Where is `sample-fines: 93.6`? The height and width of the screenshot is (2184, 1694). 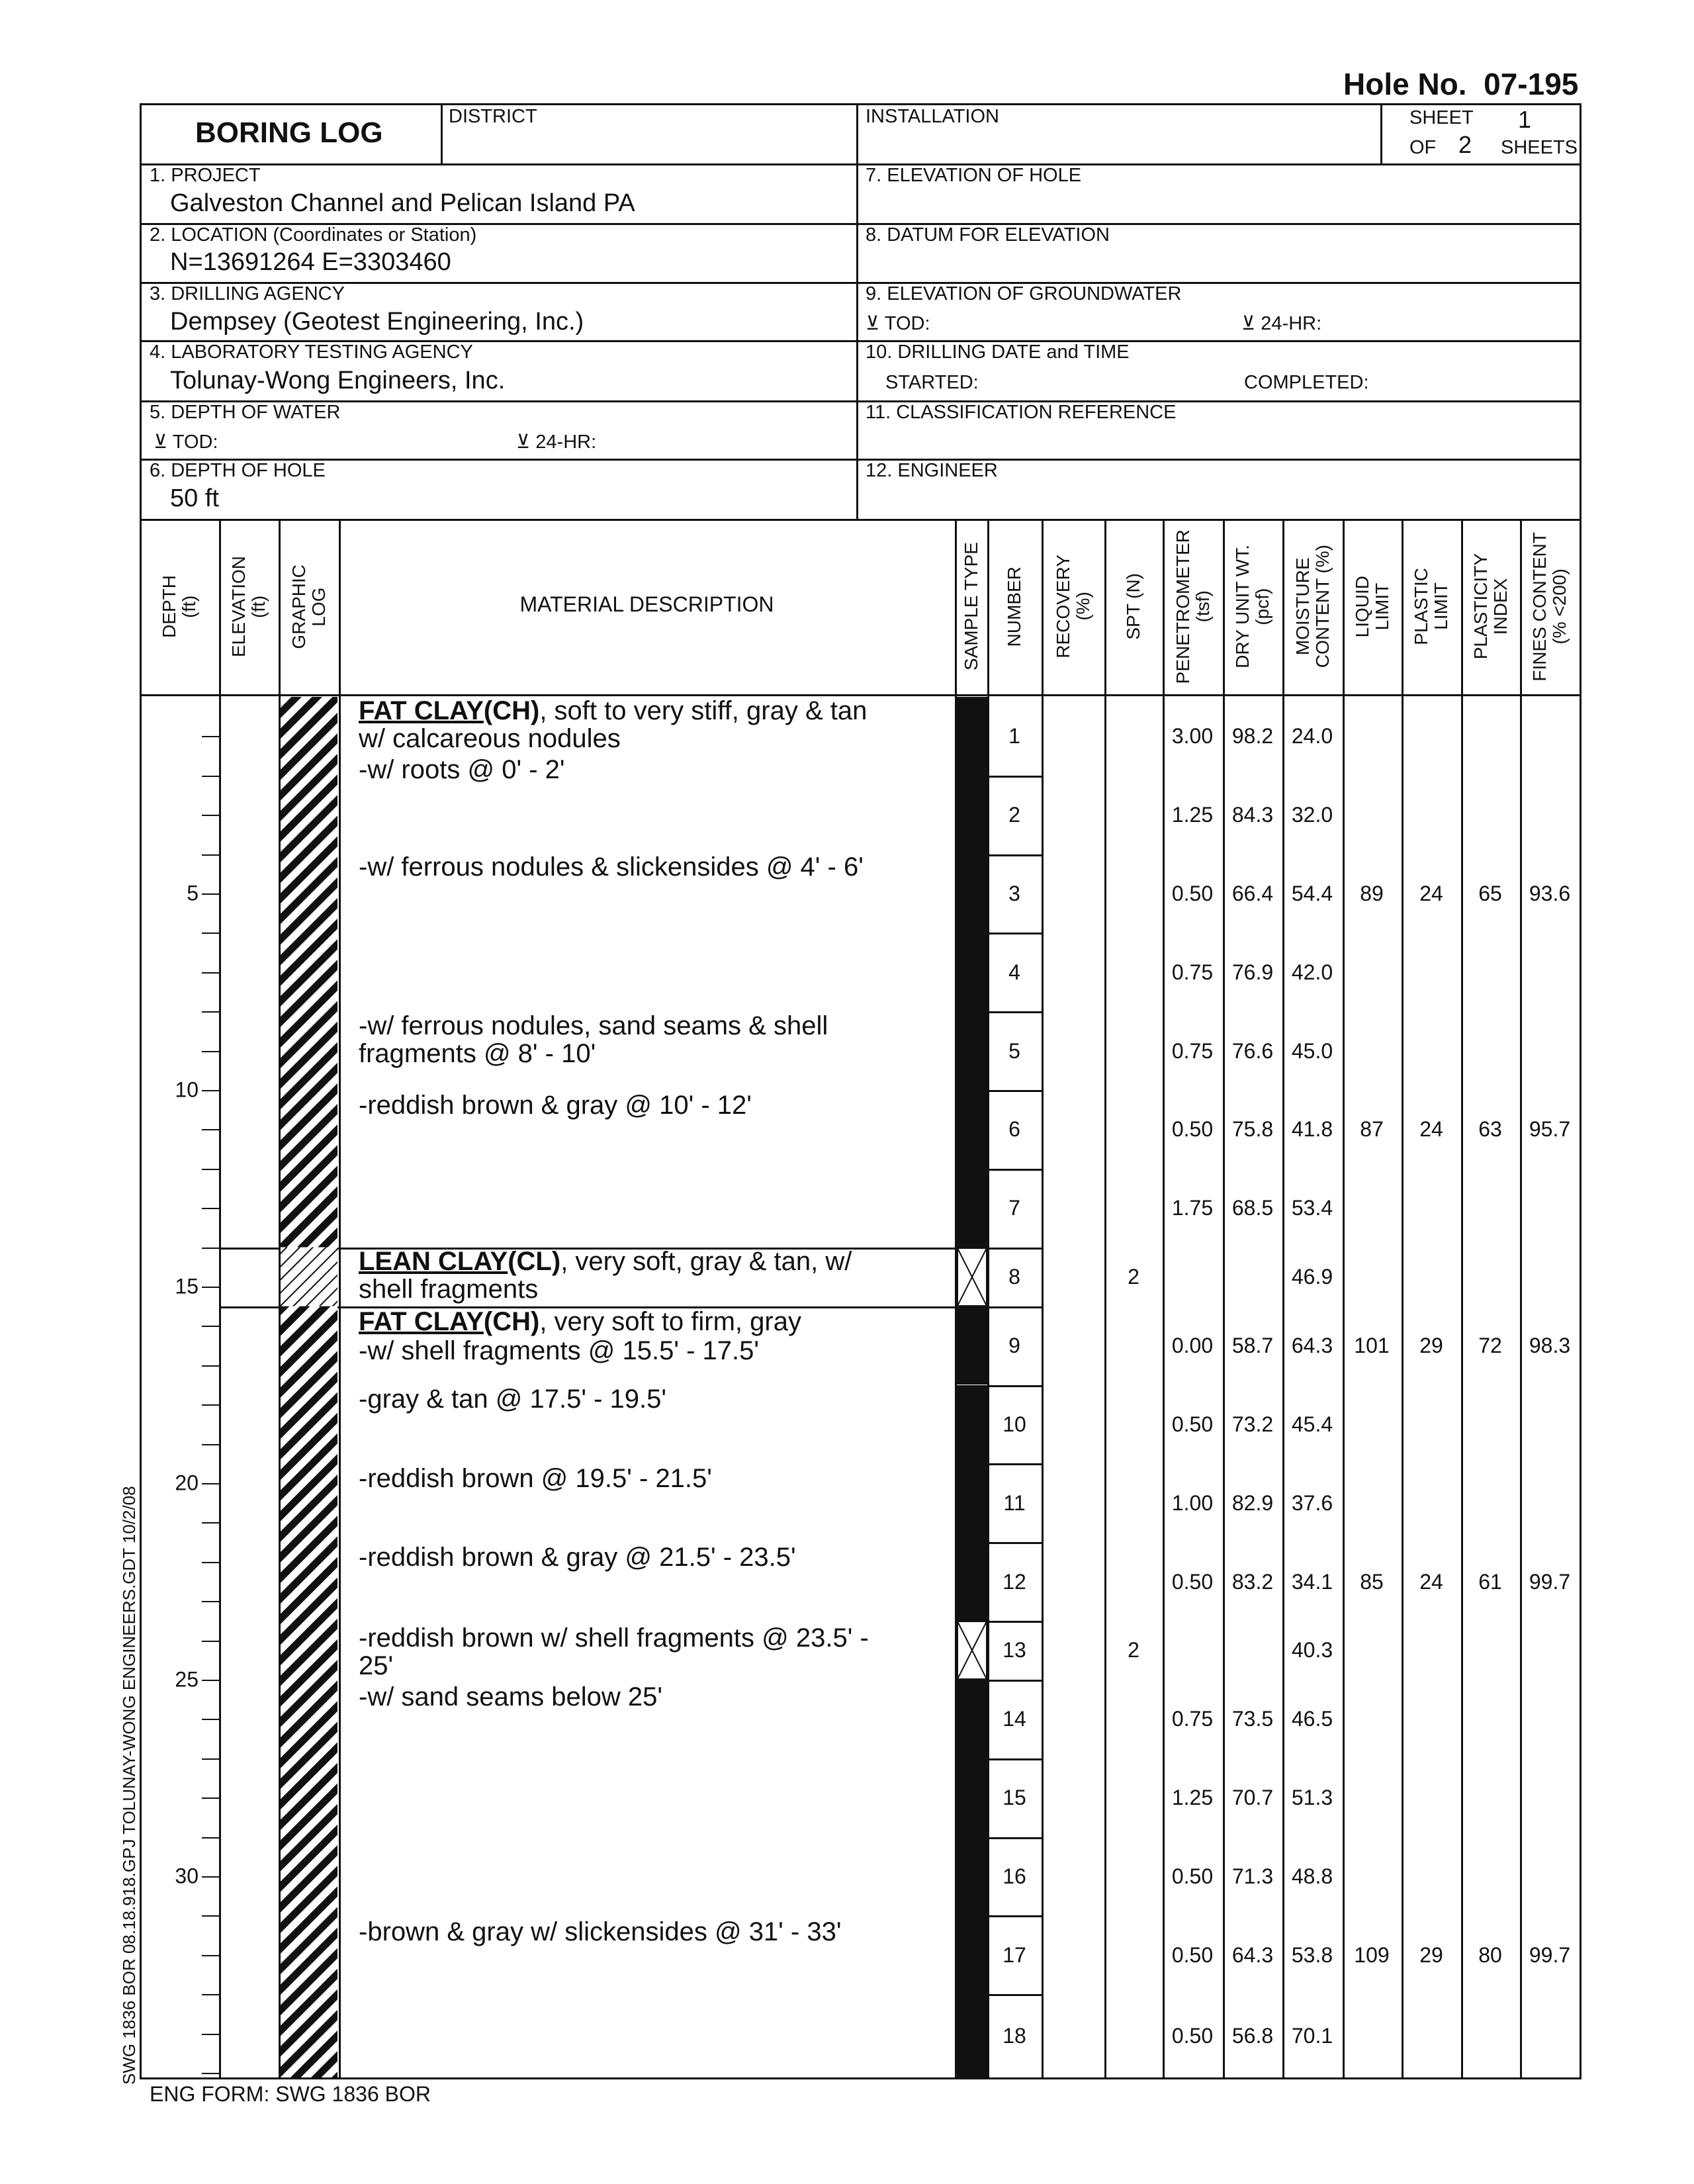
sample-fines: 93.6 is located at coordinates (1550, 893).